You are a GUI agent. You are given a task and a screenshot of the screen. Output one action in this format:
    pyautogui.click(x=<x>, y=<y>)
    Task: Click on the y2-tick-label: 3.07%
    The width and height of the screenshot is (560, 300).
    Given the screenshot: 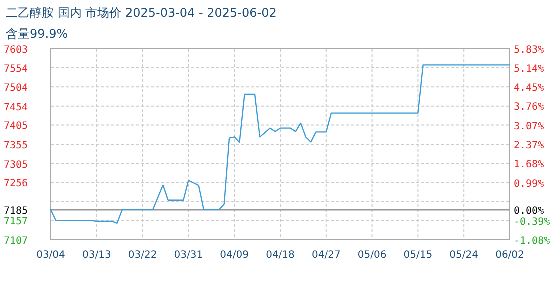 What is the action you would take?
    pyautogui.click(x=529, y=126)
    